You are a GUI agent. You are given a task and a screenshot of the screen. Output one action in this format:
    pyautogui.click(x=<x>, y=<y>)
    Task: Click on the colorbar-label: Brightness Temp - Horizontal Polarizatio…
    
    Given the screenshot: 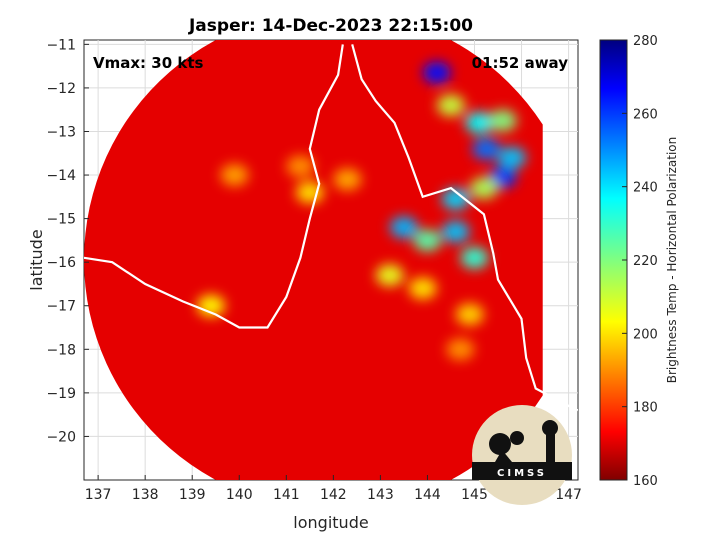 What is the action you would take?
    pyautogui.click(x=672, y=260)
    